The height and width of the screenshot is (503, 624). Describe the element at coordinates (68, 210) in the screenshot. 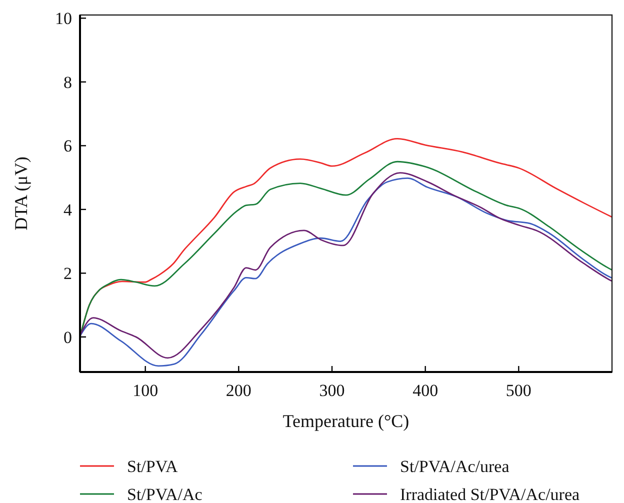

I see `y-tick-label: 4` at that location.